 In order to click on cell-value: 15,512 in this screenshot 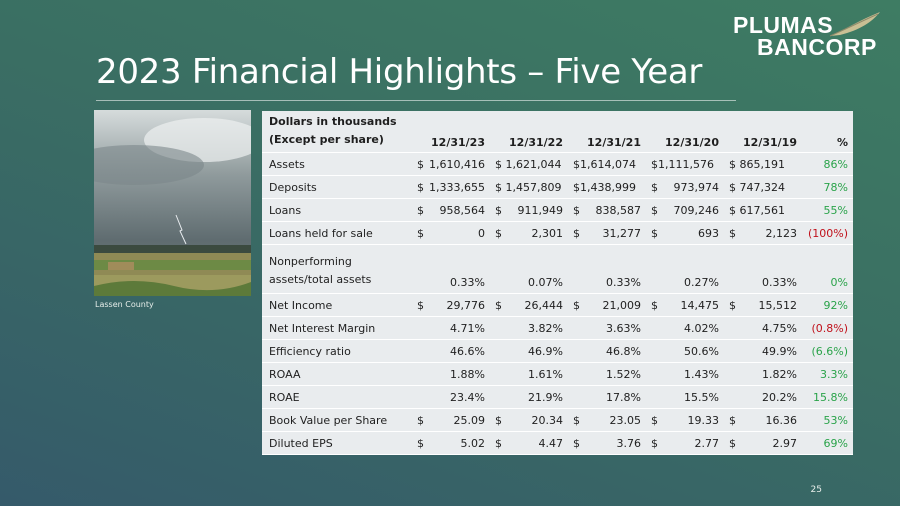, I will do `click(778, 305)`.